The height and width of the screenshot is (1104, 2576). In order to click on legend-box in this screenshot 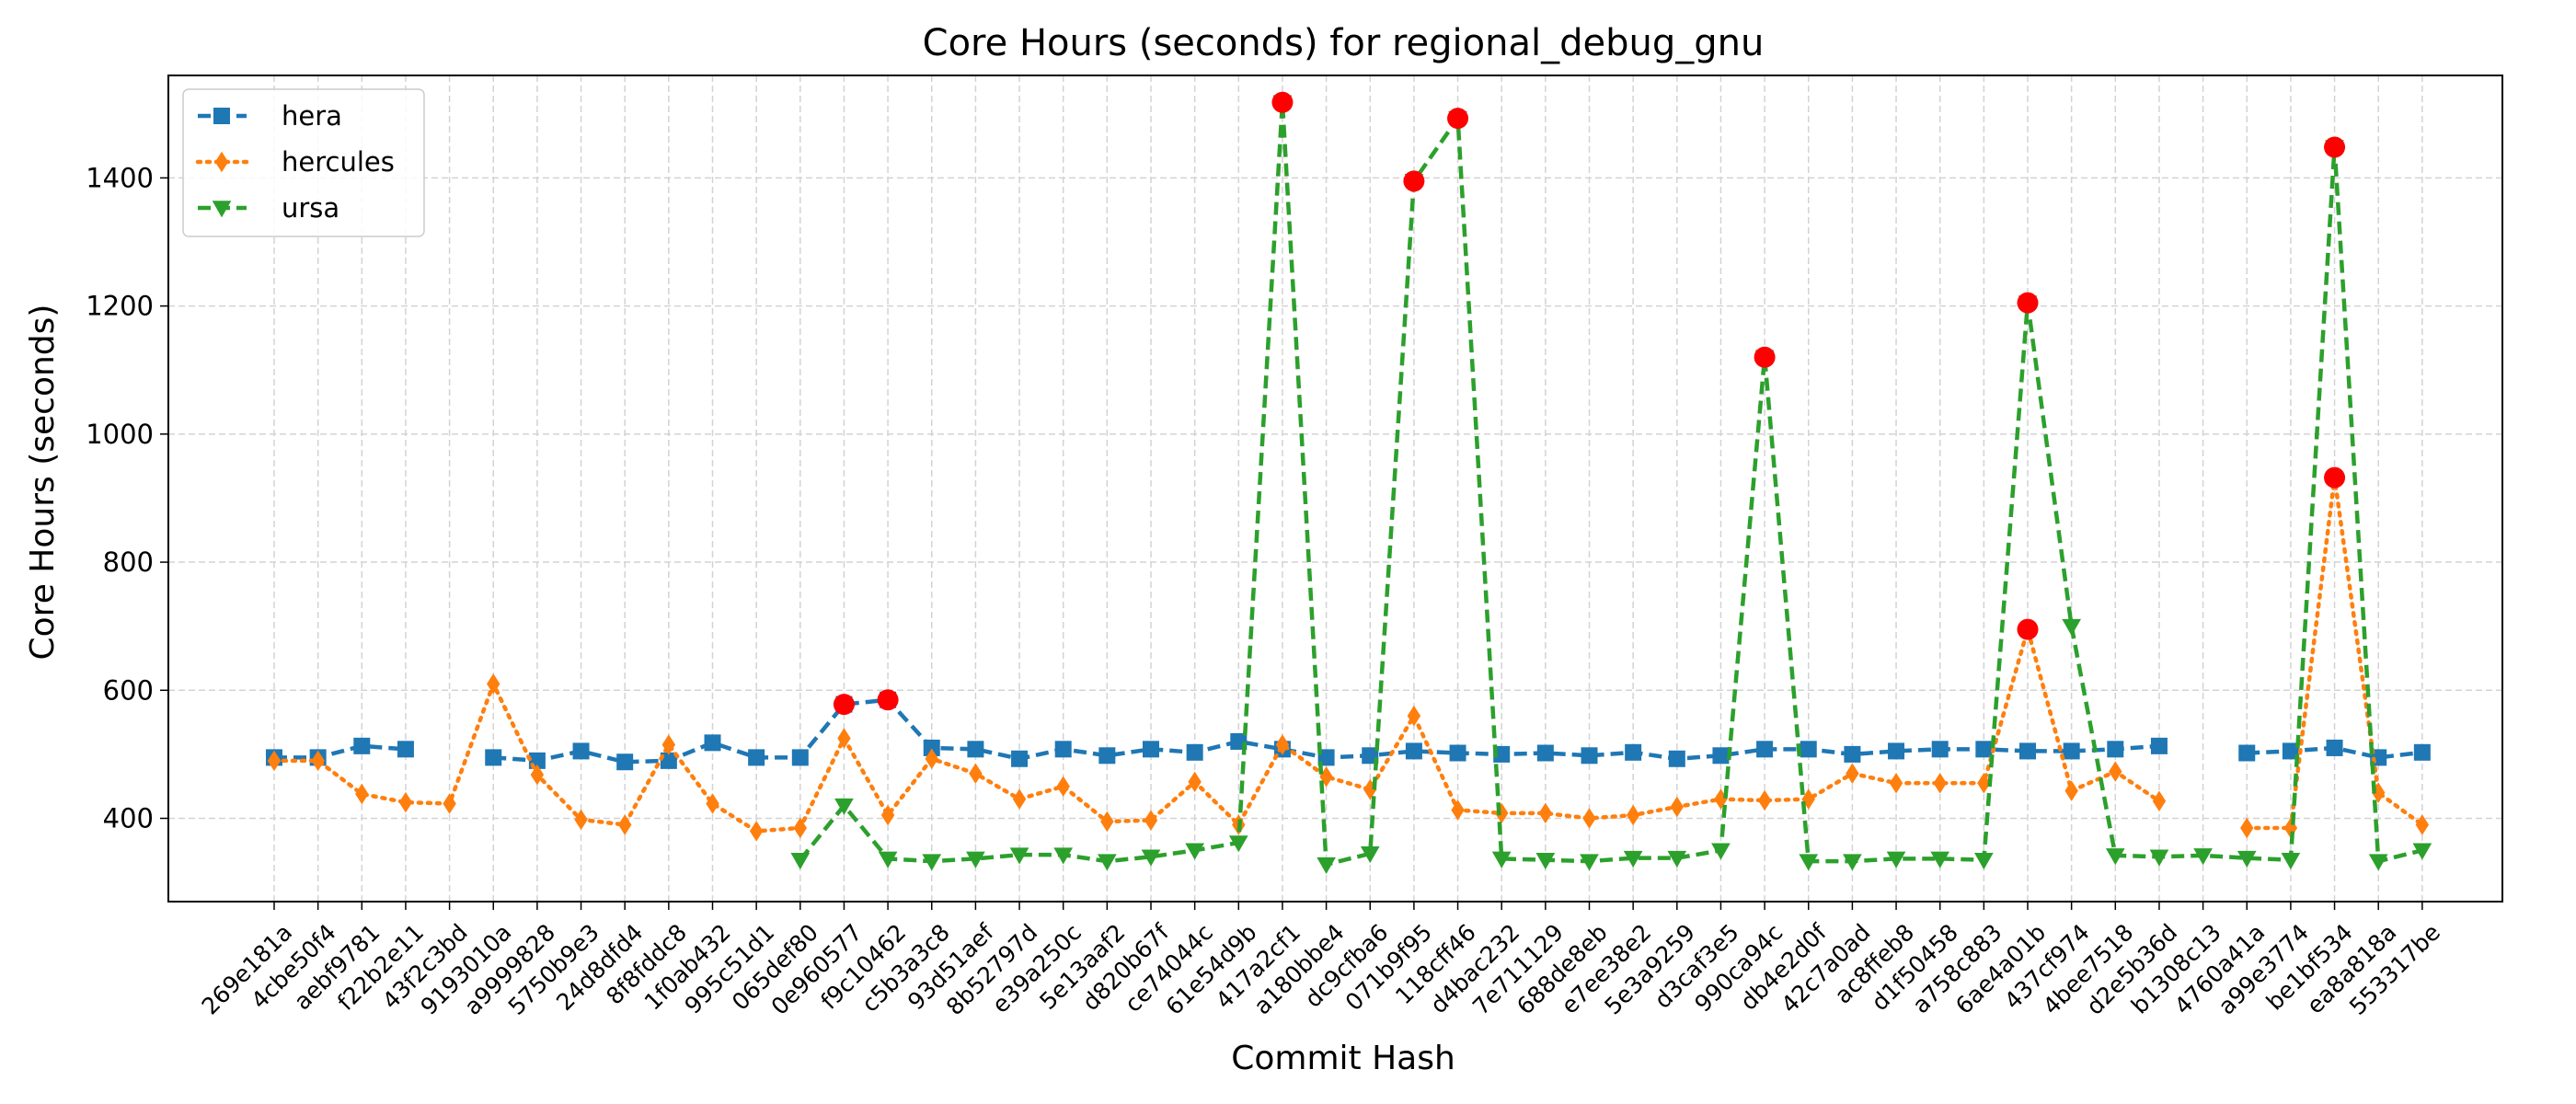, I will do `click(303, 162)`.